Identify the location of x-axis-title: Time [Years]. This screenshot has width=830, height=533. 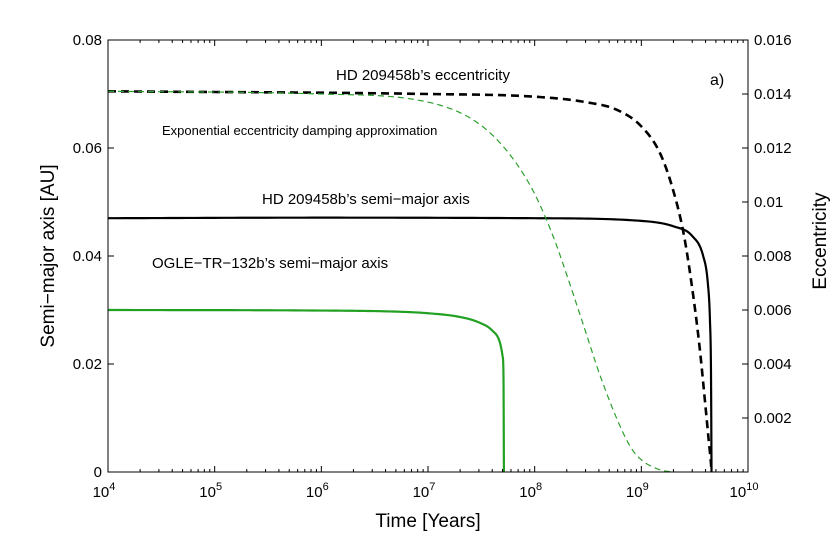
(427, 521).